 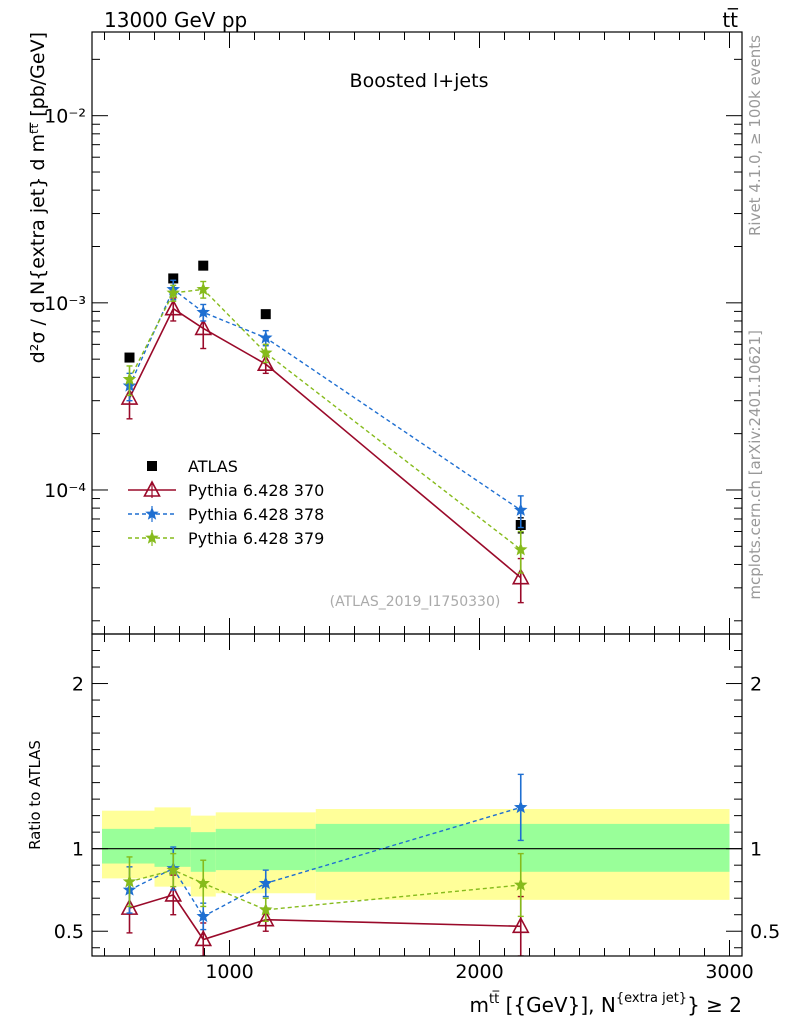 What do you see at coordinates (152, 513) in the screenshot?
I see `legend-marker-p378` at bounding box center [152, 513].